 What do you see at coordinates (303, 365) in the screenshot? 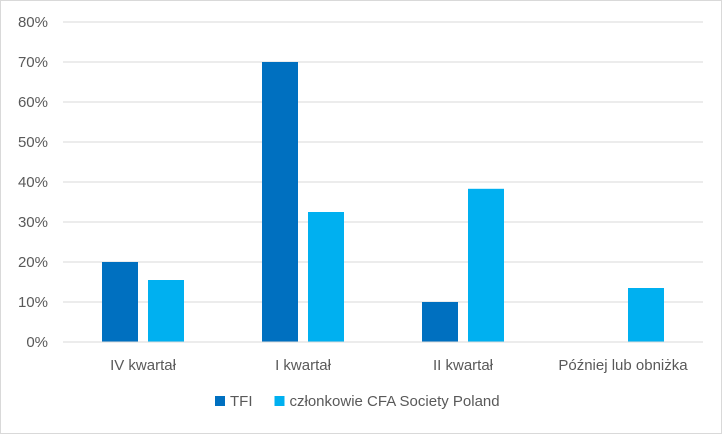
I see `x-tick-label: I kwartał` at bounding box center [303, 365].